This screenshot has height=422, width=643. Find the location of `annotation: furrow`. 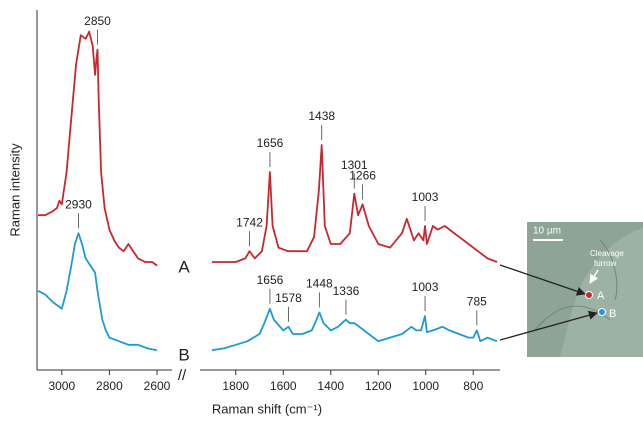

annotation: furrow is located at coordinates (605, 263).